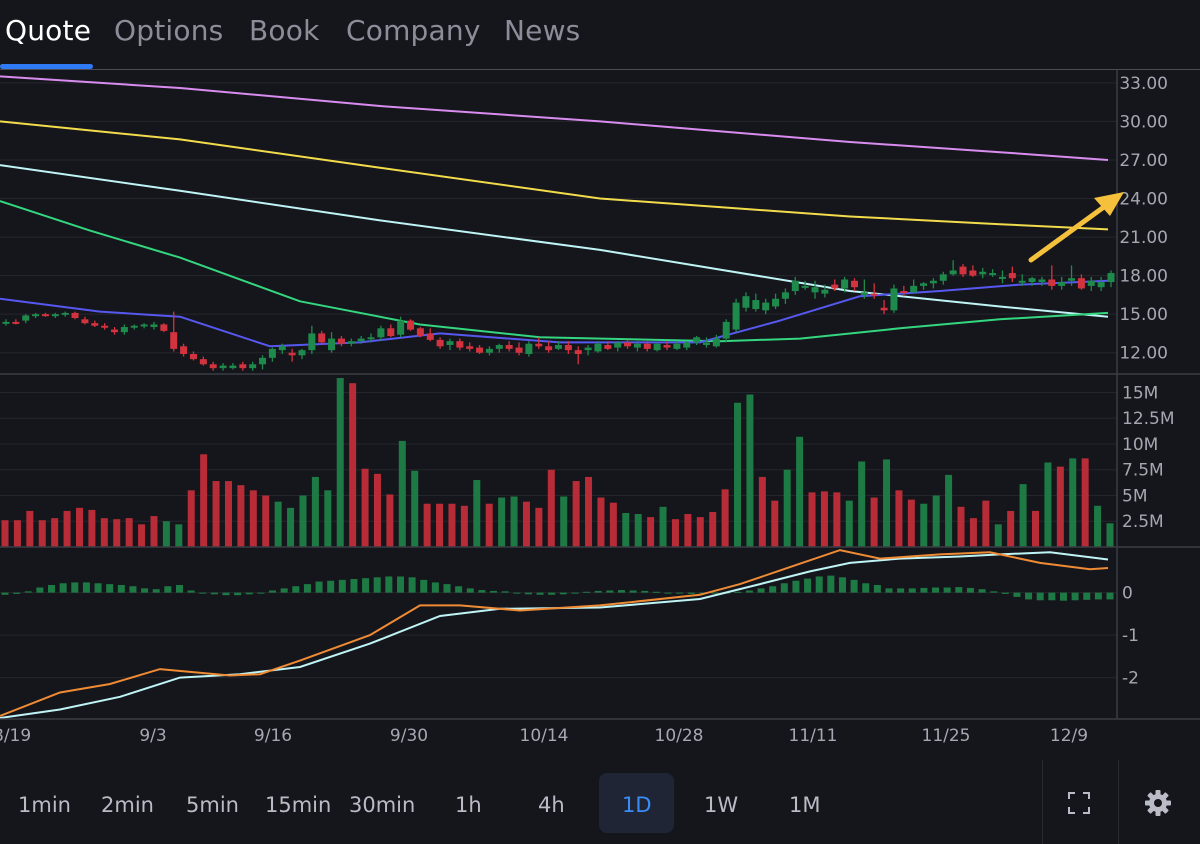 The image size is (1200, 844). Describe the element at coordinates (44, 805) in the screenshot. I see `timeframe-1min: 1min` at that location.